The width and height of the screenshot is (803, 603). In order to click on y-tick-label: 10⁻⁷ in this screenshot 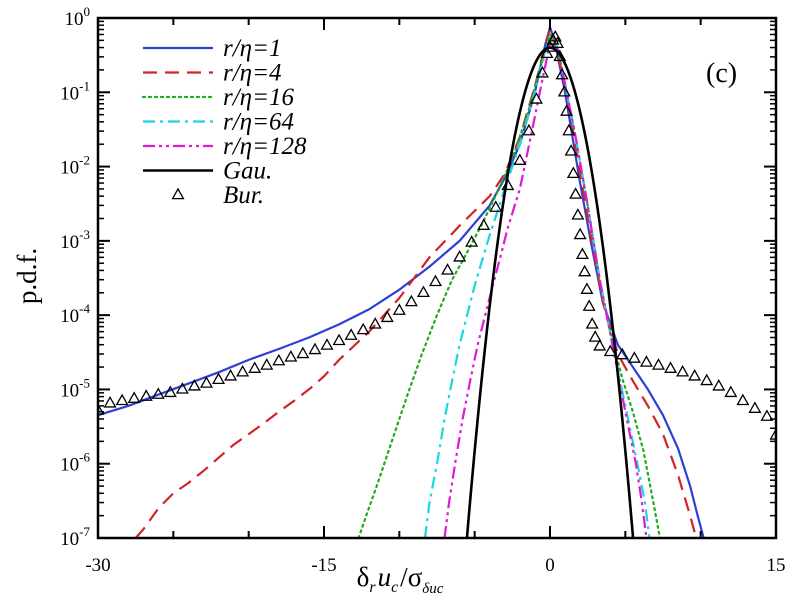, I will do `click(75, 537)`.